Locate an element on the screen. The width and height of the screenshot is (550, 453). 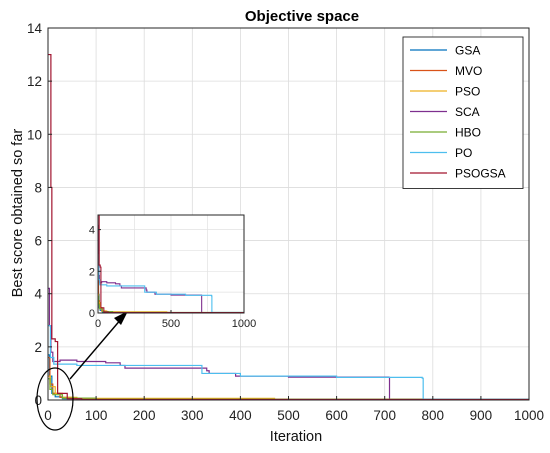
legend-label-sca: SCA is located at coordinates (467, 112).